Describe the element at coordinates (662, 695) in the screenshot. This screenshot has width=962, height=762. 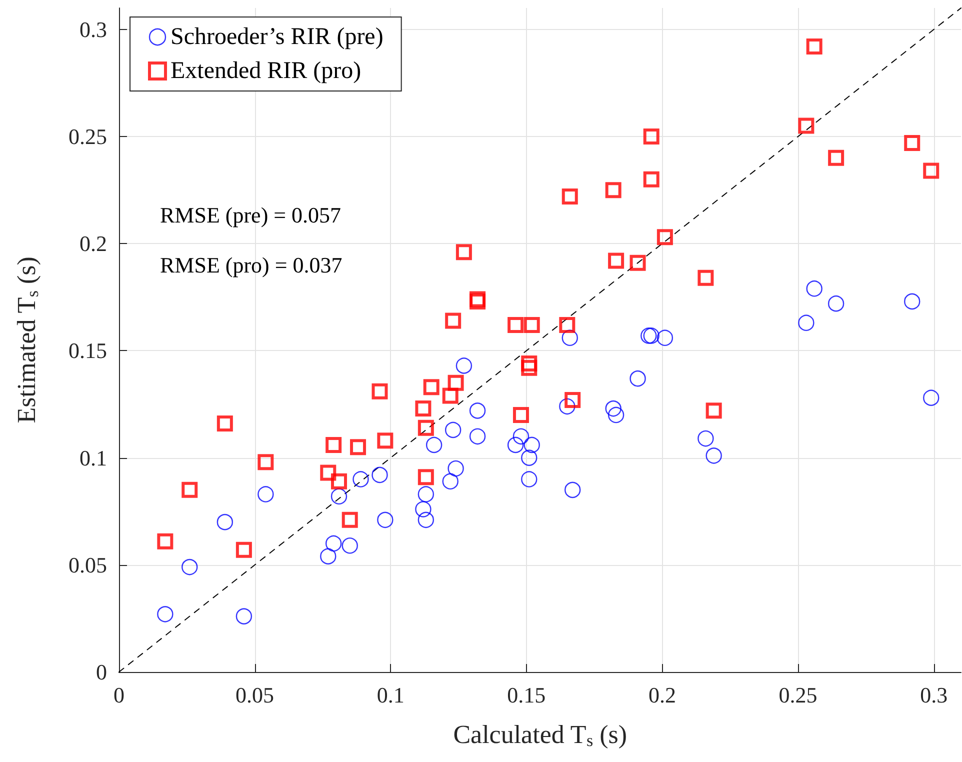
I see `x-tick-label: 0.2` at that location.